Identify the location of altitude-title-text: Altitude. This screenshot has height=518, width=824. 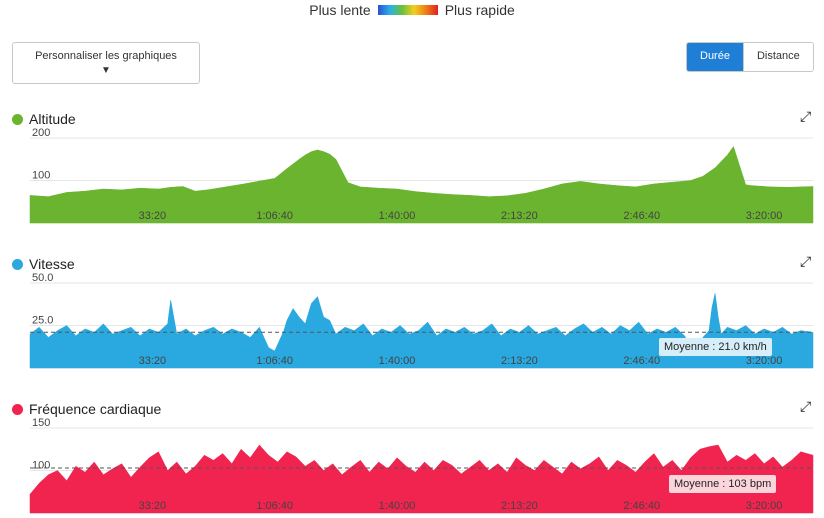
(52, 119).